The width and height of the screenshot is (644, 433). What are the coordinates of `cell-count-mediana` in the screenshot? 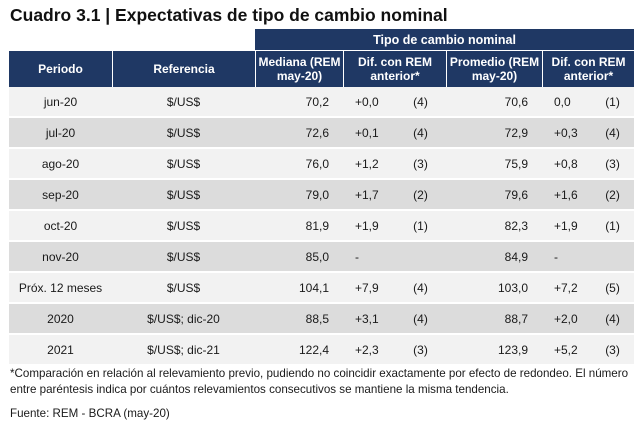 It's located at (420, 257).